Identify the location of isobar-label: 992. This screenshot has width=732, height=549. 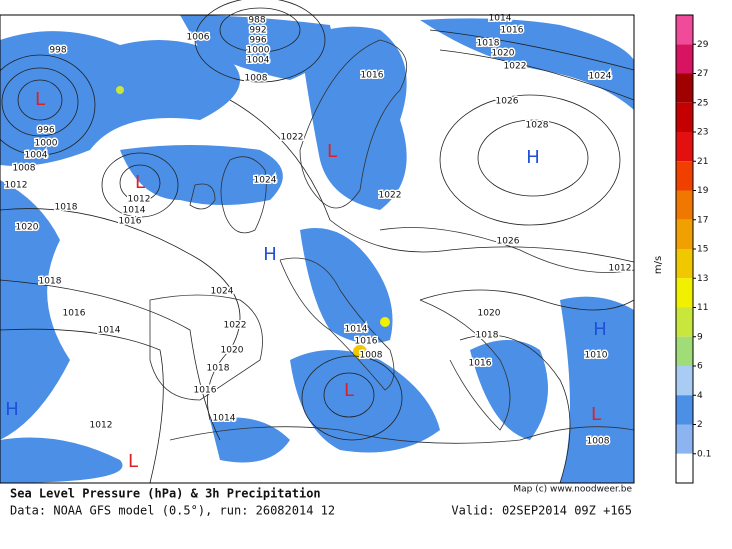
(257, 31).